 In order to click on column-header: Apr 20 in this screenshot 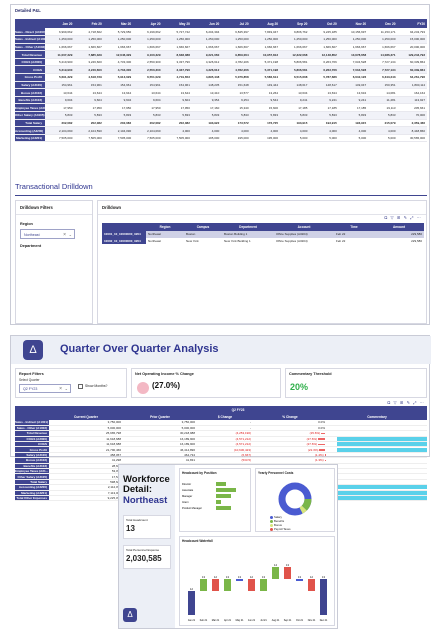, I will do `click(148, 23)`.